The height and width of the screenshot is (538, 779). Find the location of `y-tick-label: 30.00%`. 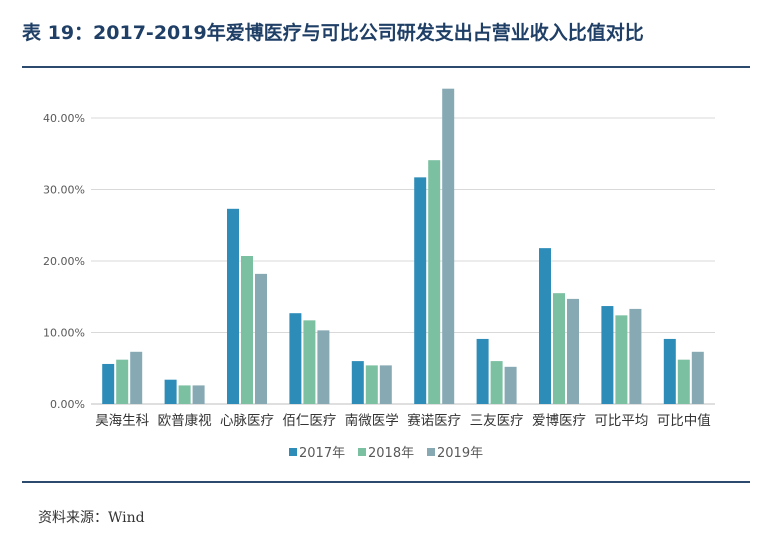

y-tick-label: 30.00% is located at coordinates (64, 190).